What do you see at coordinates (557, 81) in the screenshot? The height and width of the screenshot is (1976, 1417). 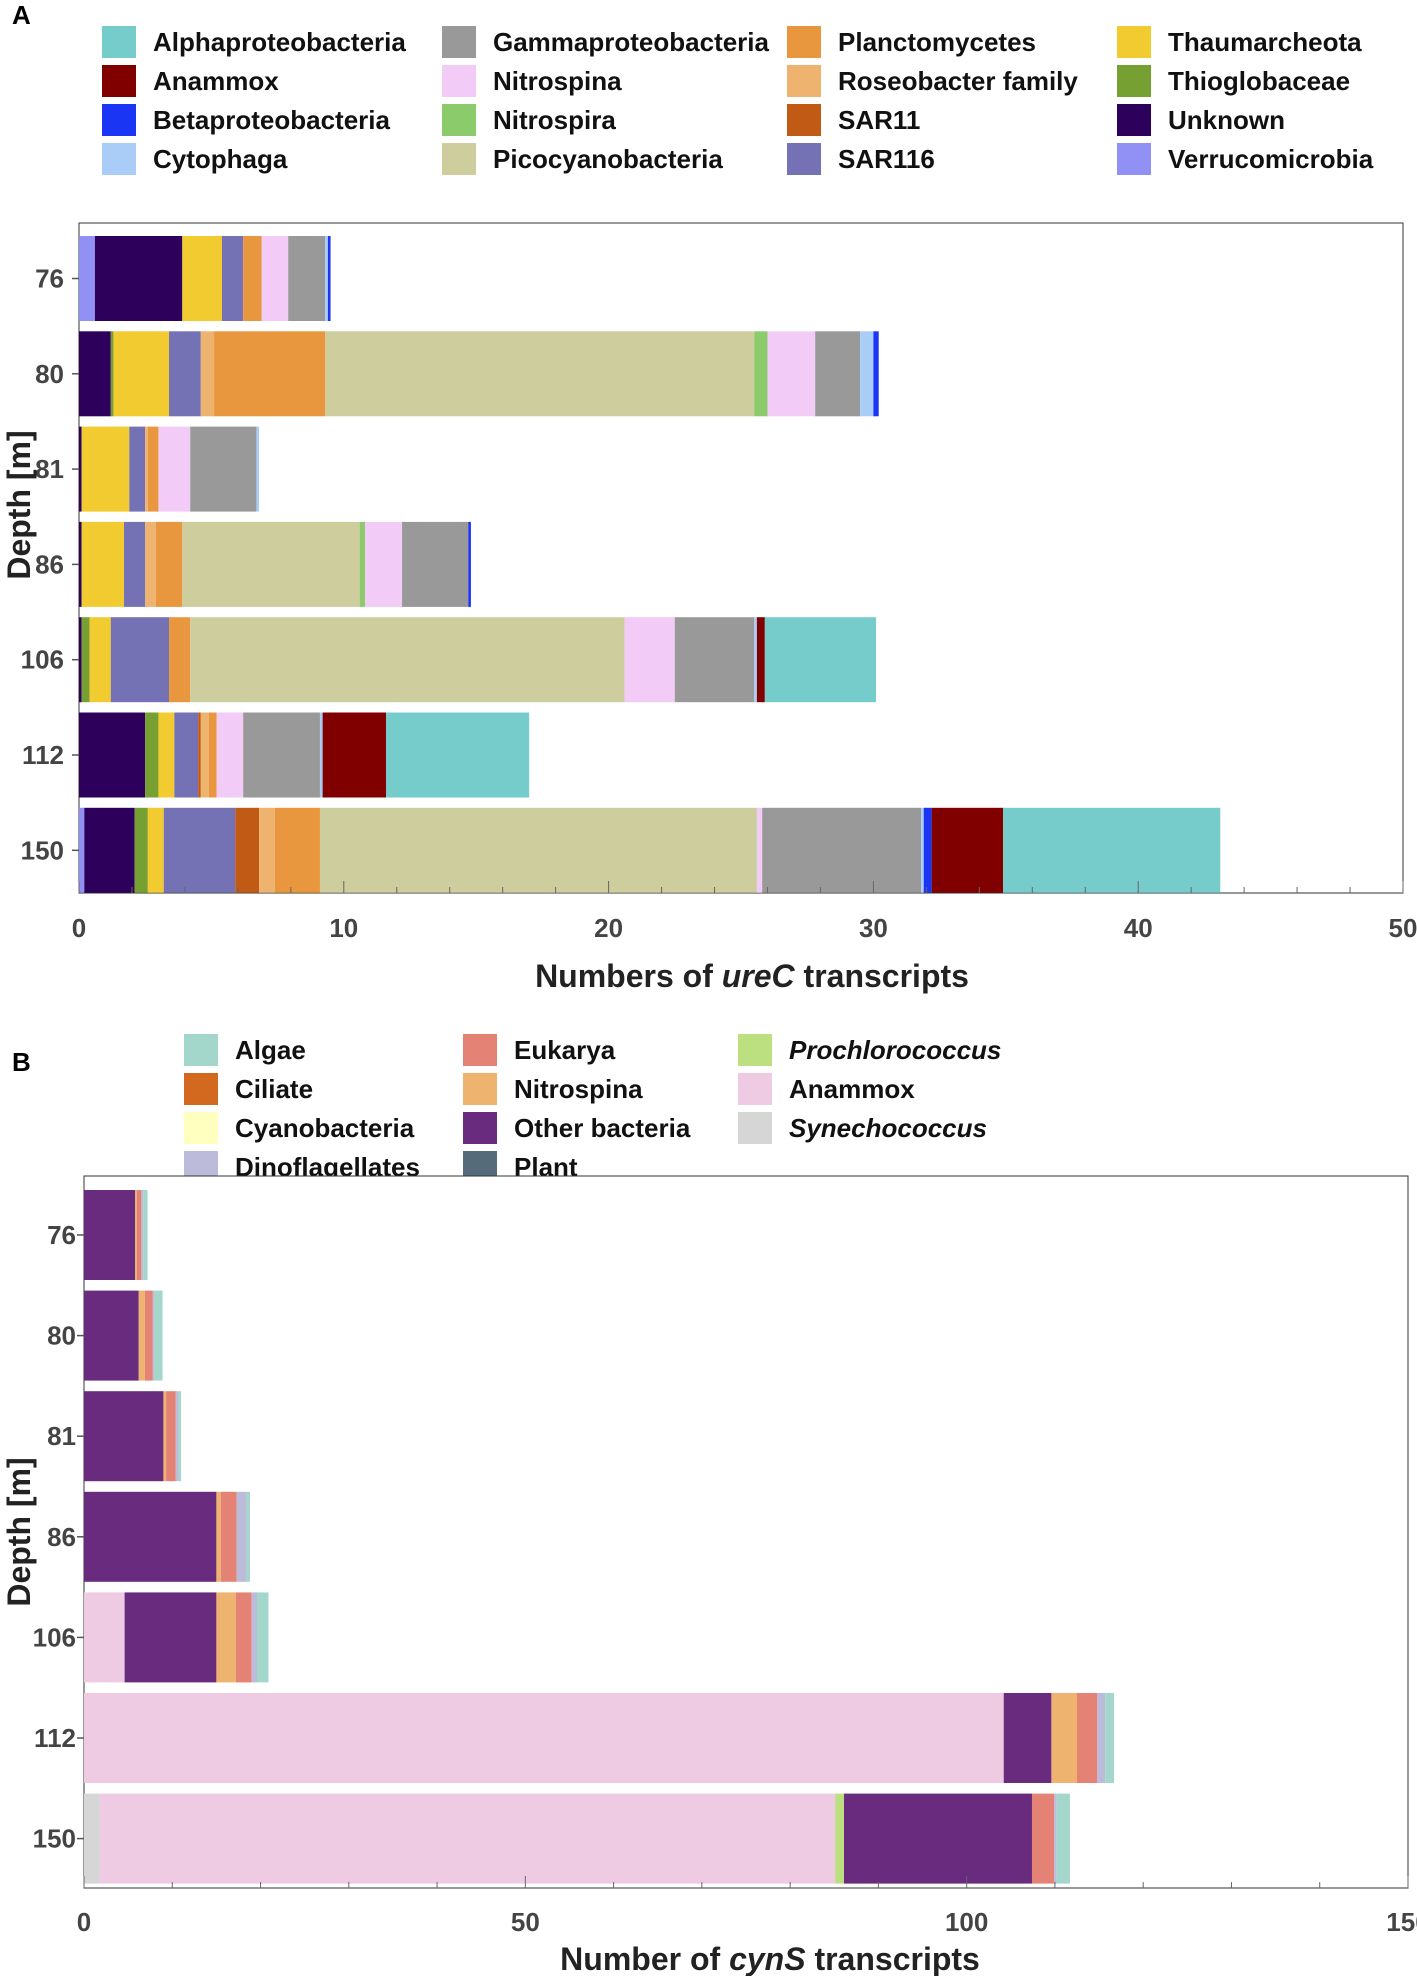 I see `legend-label-nitrospina: Nitrospina` at bounding box center [557, 81].